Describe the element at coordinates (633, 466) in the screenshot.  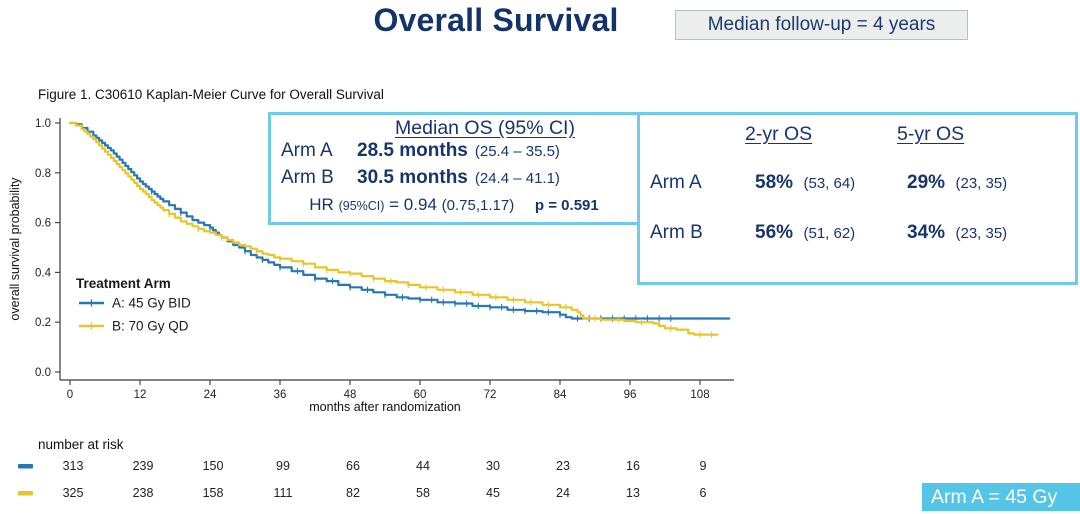
I see `risk-count: 16` at that location.